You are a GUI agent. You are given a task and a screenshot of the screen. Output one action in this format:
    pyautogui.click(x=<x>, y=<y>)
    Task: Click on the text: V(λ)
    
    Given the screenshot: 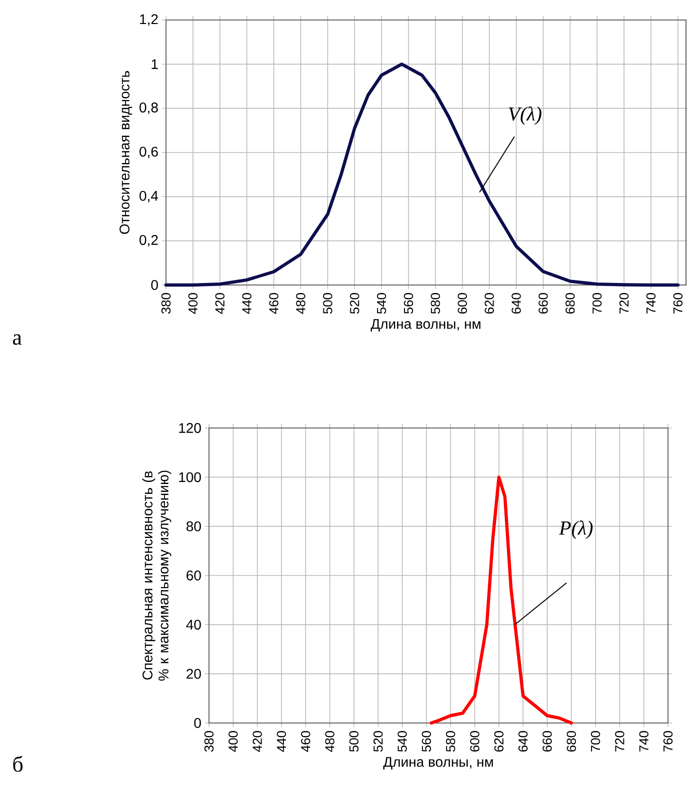 What is the action you would take?
    pyautogui.click(x=525, y=115)
    